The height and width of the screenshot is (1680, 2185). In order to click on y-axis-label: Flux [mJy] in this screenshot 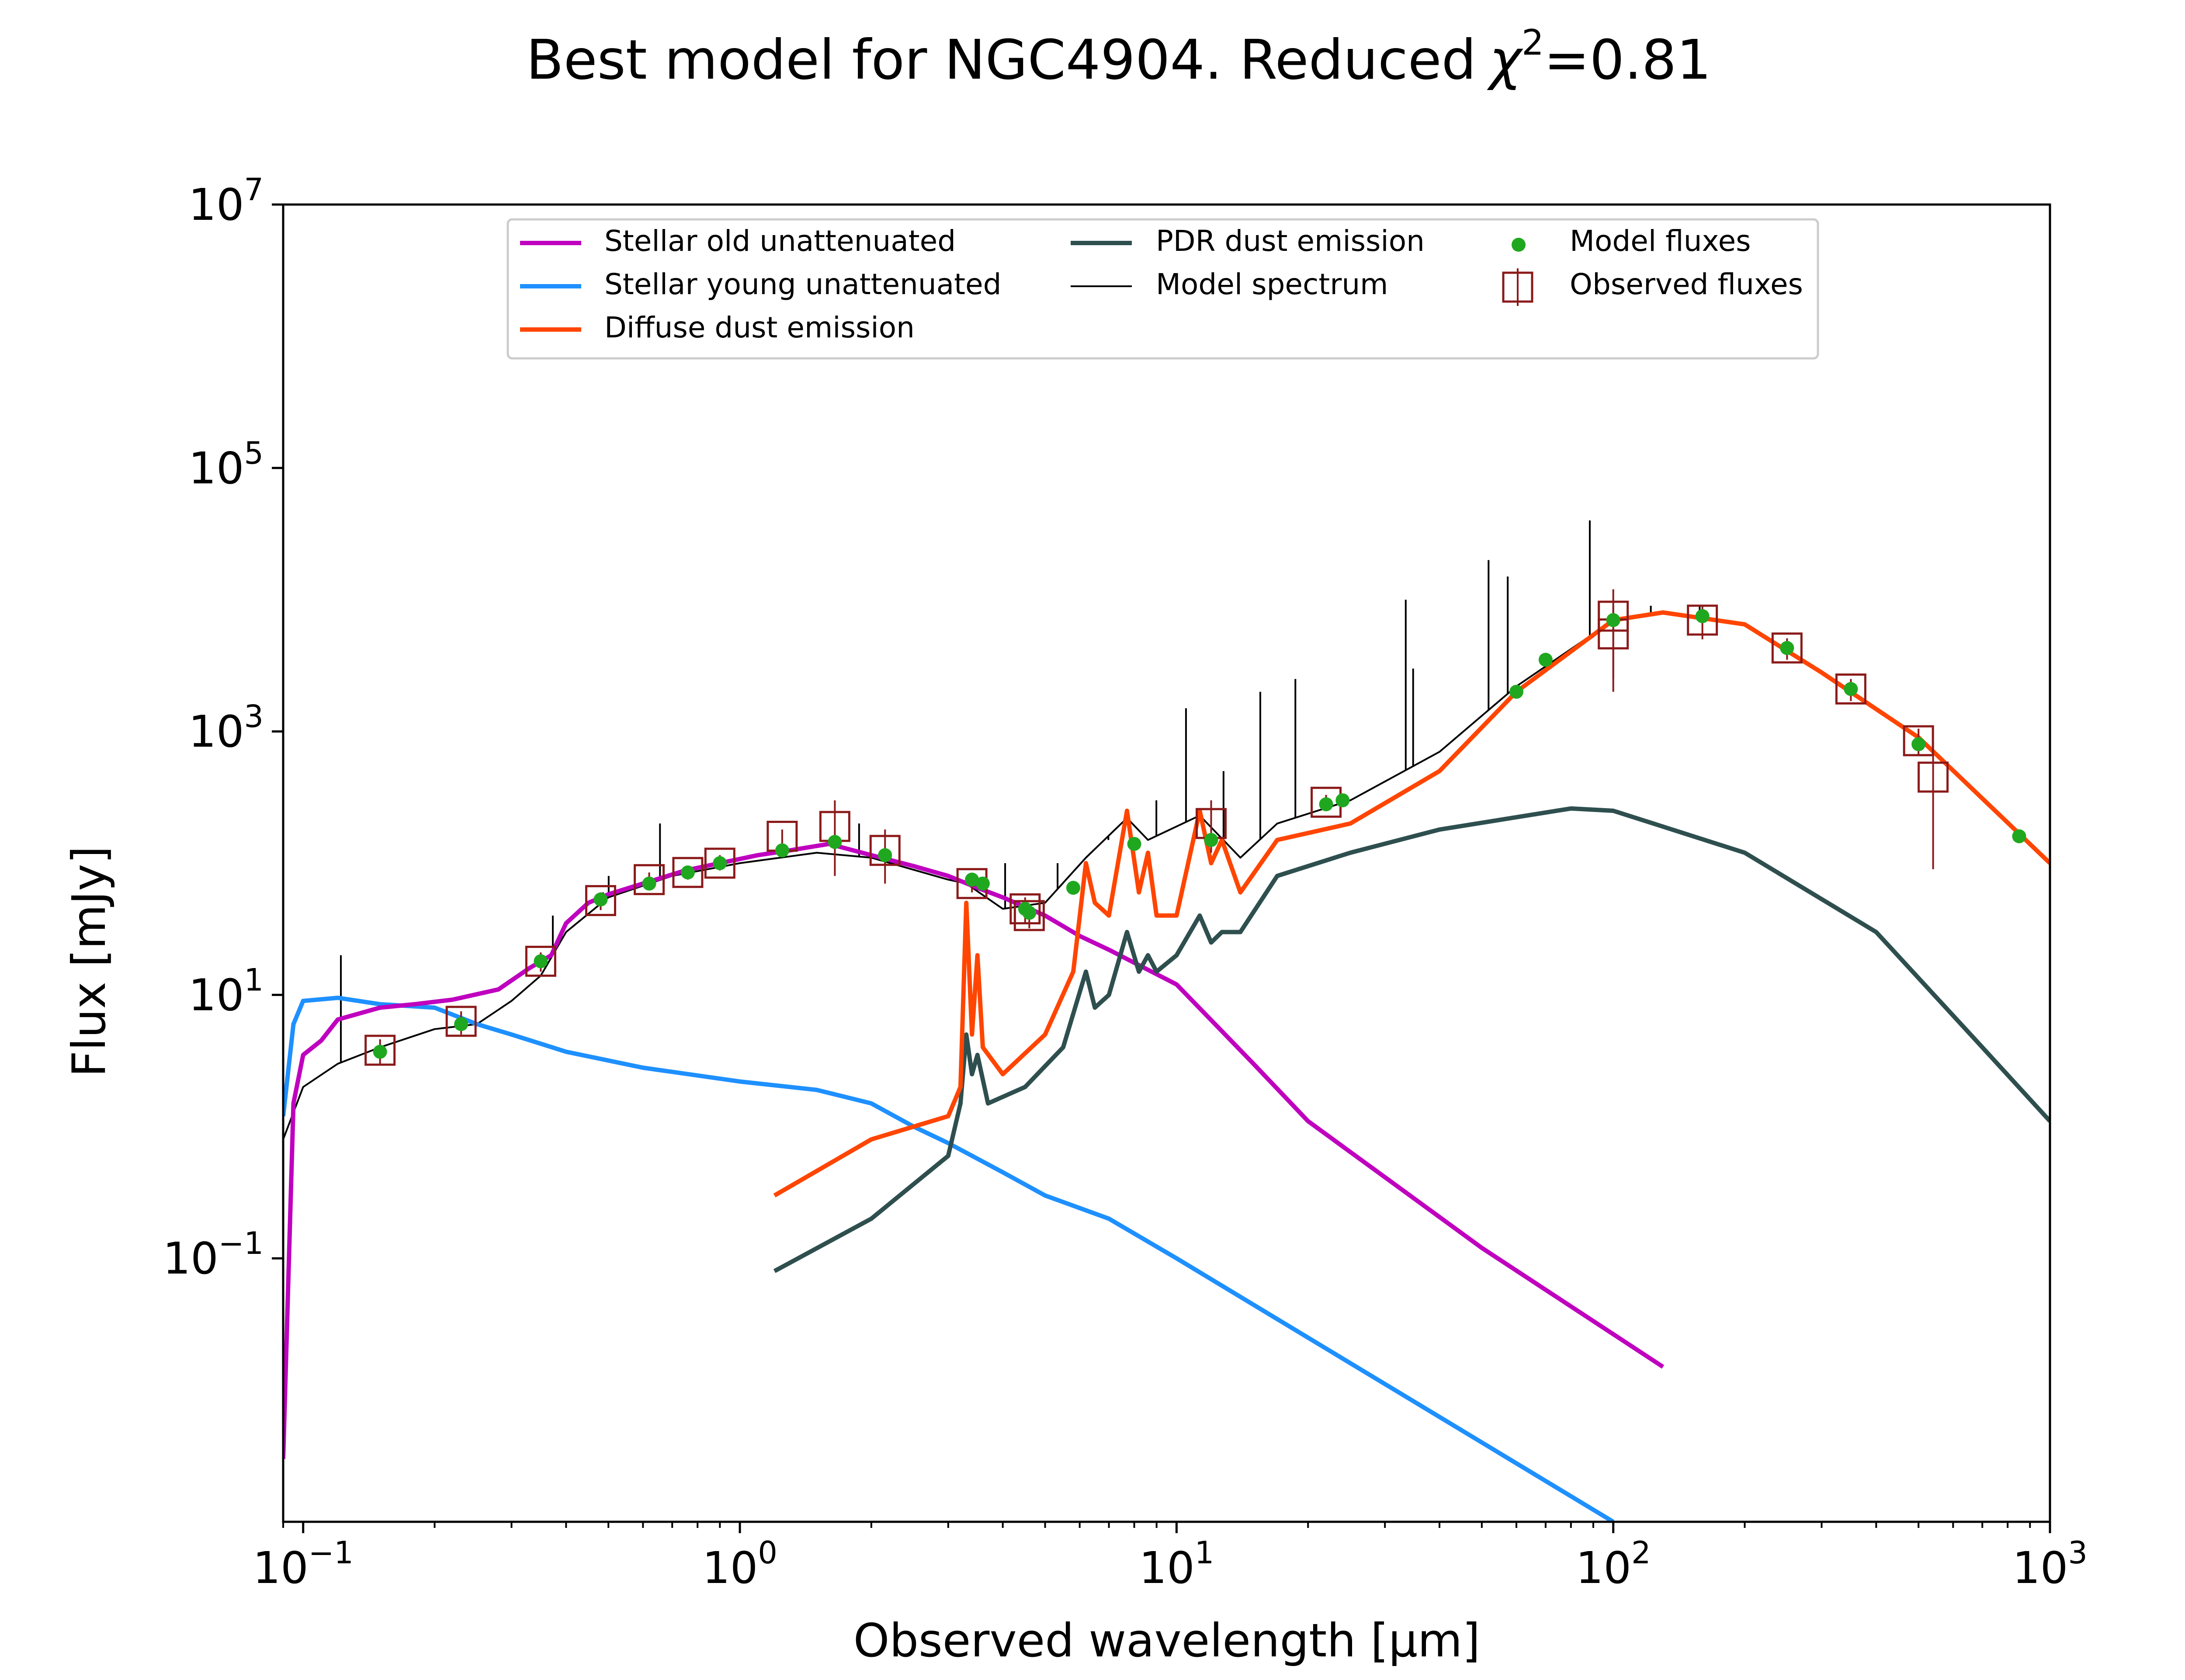, I will do `click(89, 961)`.